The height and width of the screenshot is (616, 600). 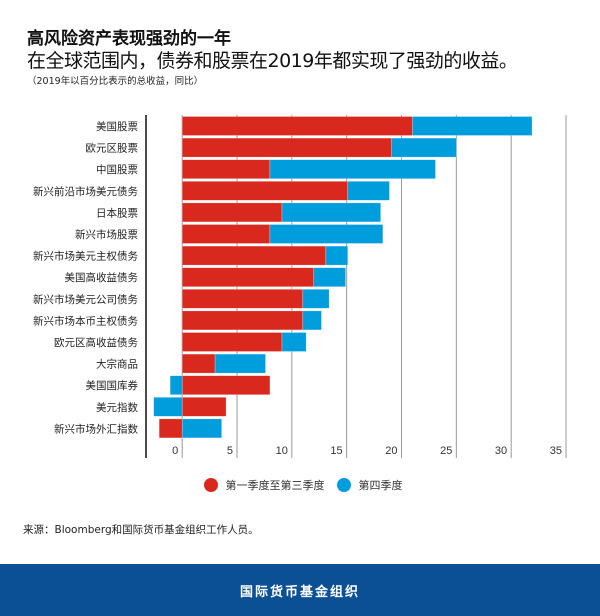 What do you see at coordinates (380, 485) in the screenshot?
I see `legend-label-q4: 第四季度` at bounding box center [380, 485].